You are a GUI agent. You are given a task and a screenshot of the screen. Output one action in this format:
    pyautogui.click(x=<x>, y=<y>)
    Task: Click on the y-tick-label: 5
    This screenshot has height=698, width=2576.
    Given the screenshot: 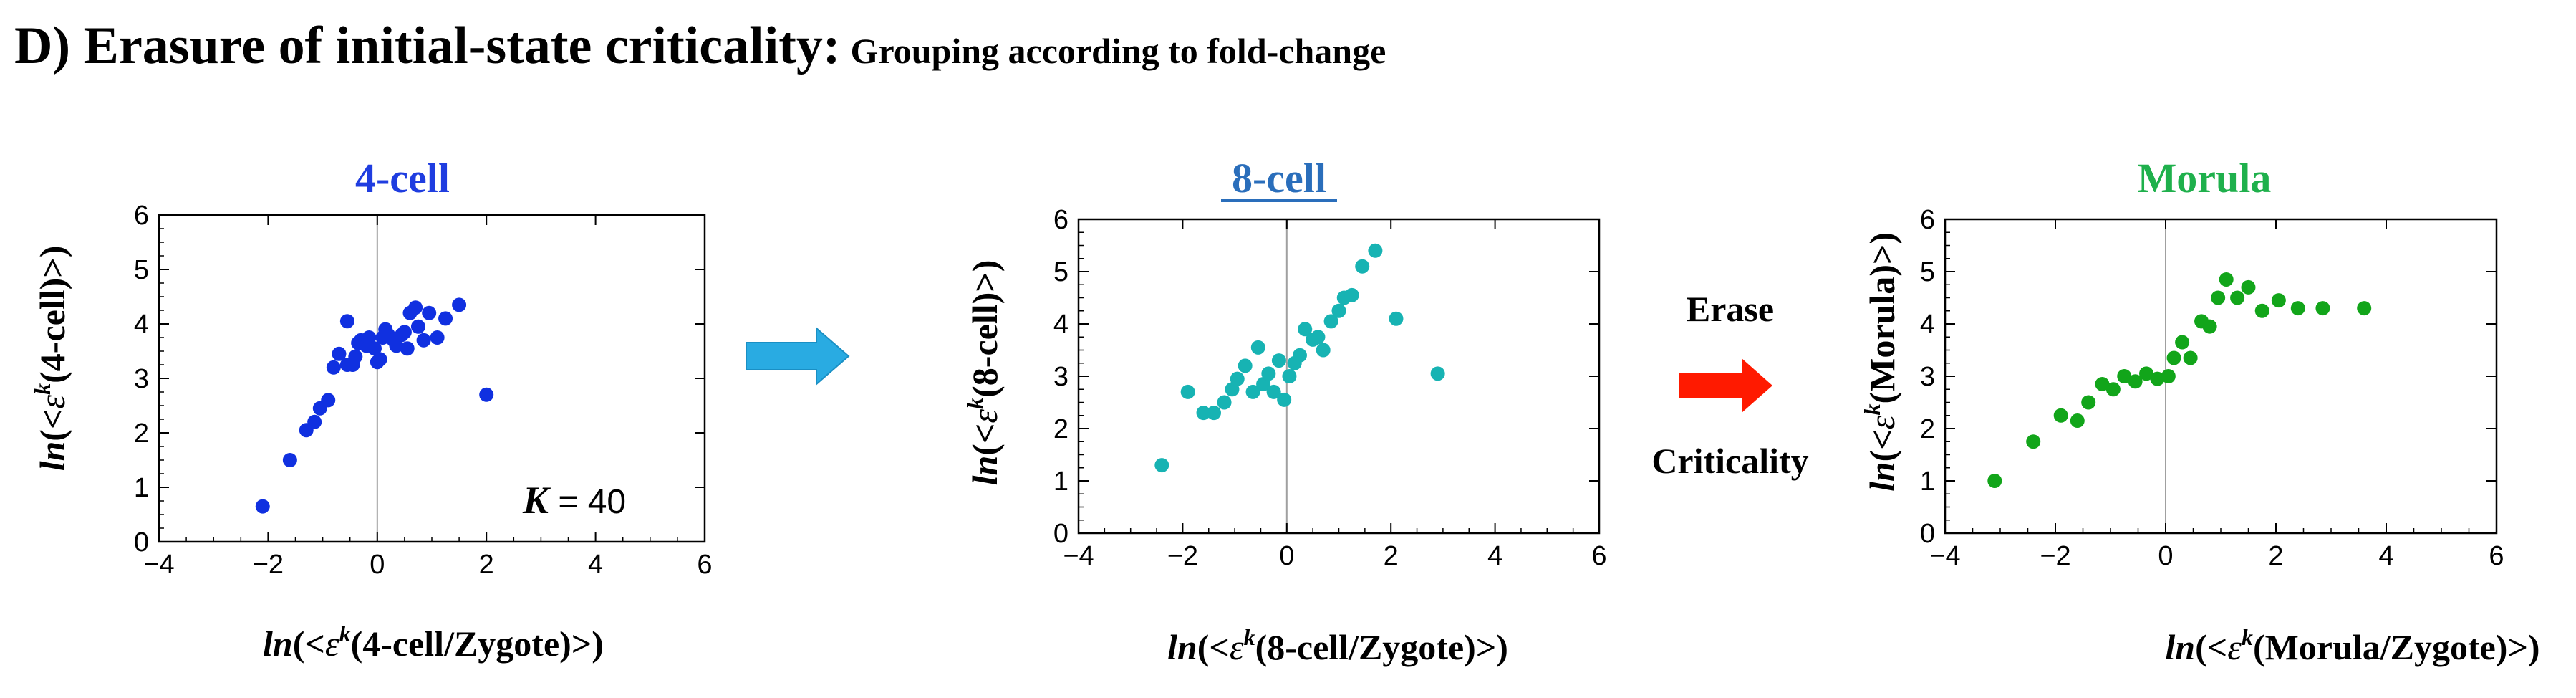 What is the action you would take?
    pyautogui.click(x=1927, y=272)
    